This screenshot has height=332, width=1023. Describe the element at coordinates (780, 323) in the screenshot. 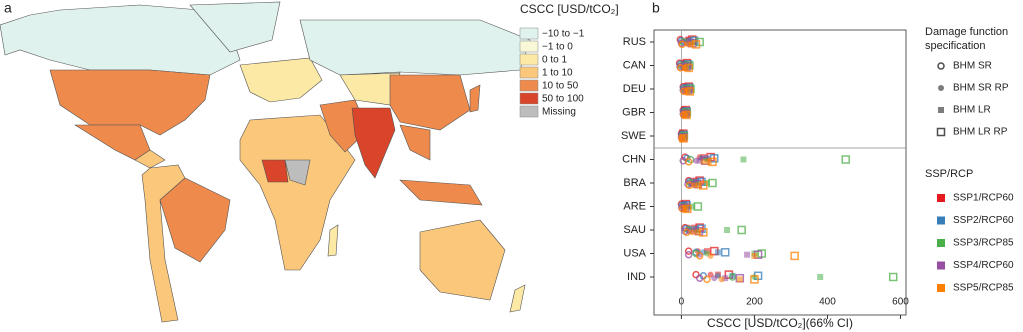

I see `x-axis-label: CSCC [USD/tCO₂](66% CI)` at that location.